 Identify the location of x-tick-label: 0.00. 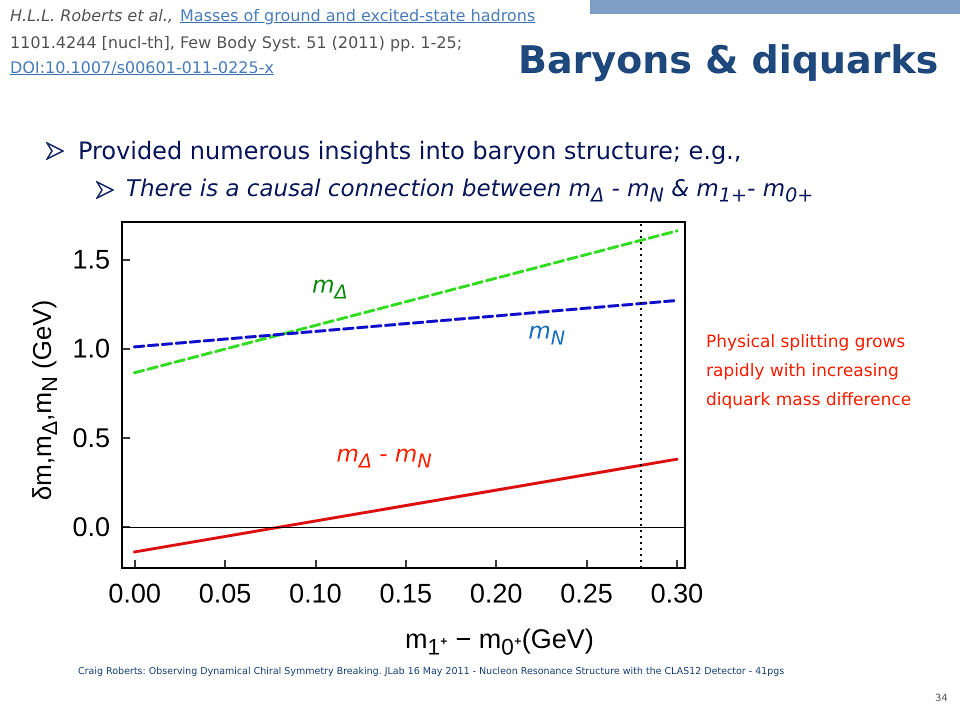
(134, 593).